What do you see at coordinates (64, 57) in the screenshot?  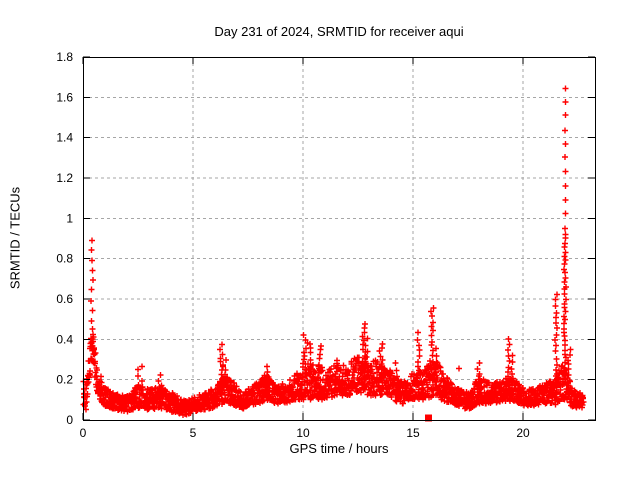 I see `y-tick-label: 1.8` at bounding box center [64, 57].